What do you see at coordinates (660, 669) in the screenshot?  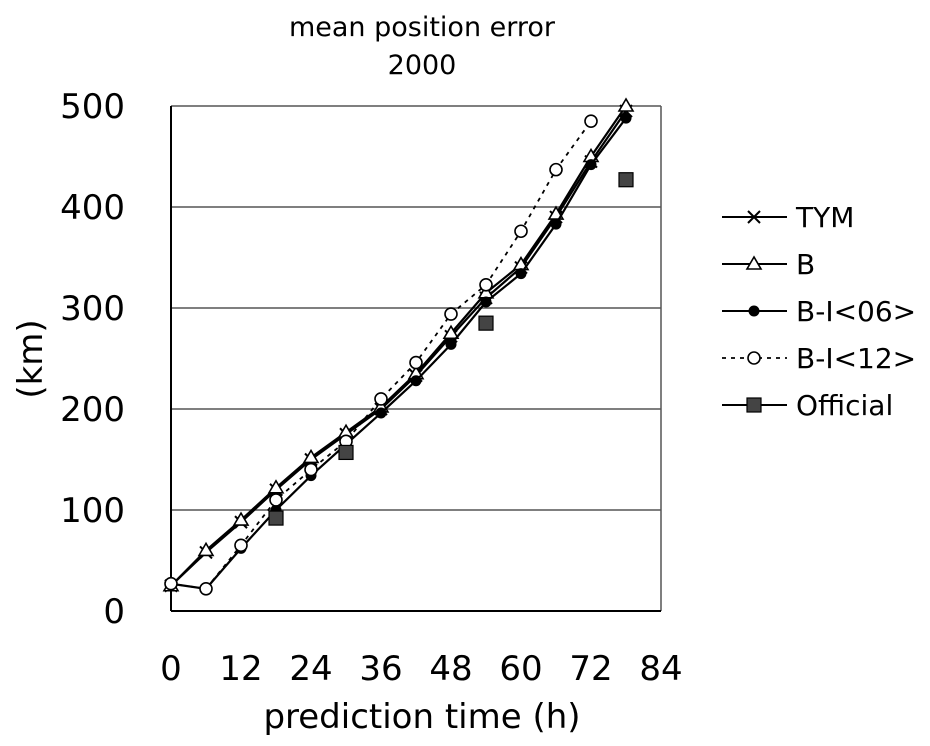 I see `x-tick-label: 84` at bounding box center [660, 669].